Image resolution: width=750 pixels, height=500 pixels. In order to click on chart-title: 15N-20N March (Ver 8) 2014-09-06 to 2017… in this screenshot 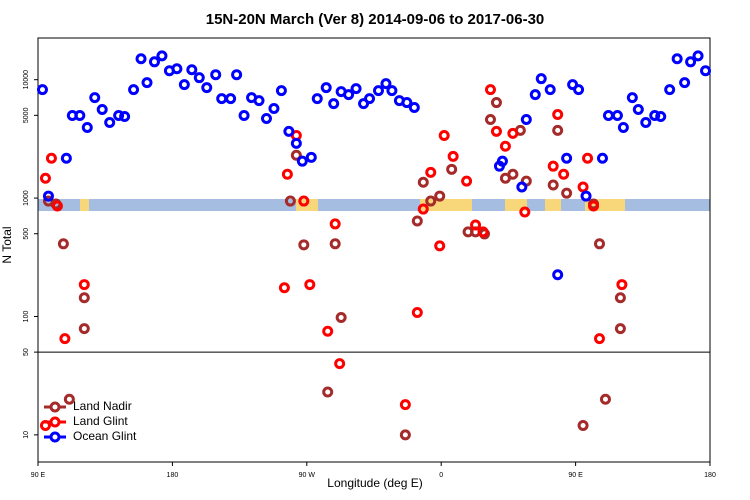, I will do `click(375, 19)`.